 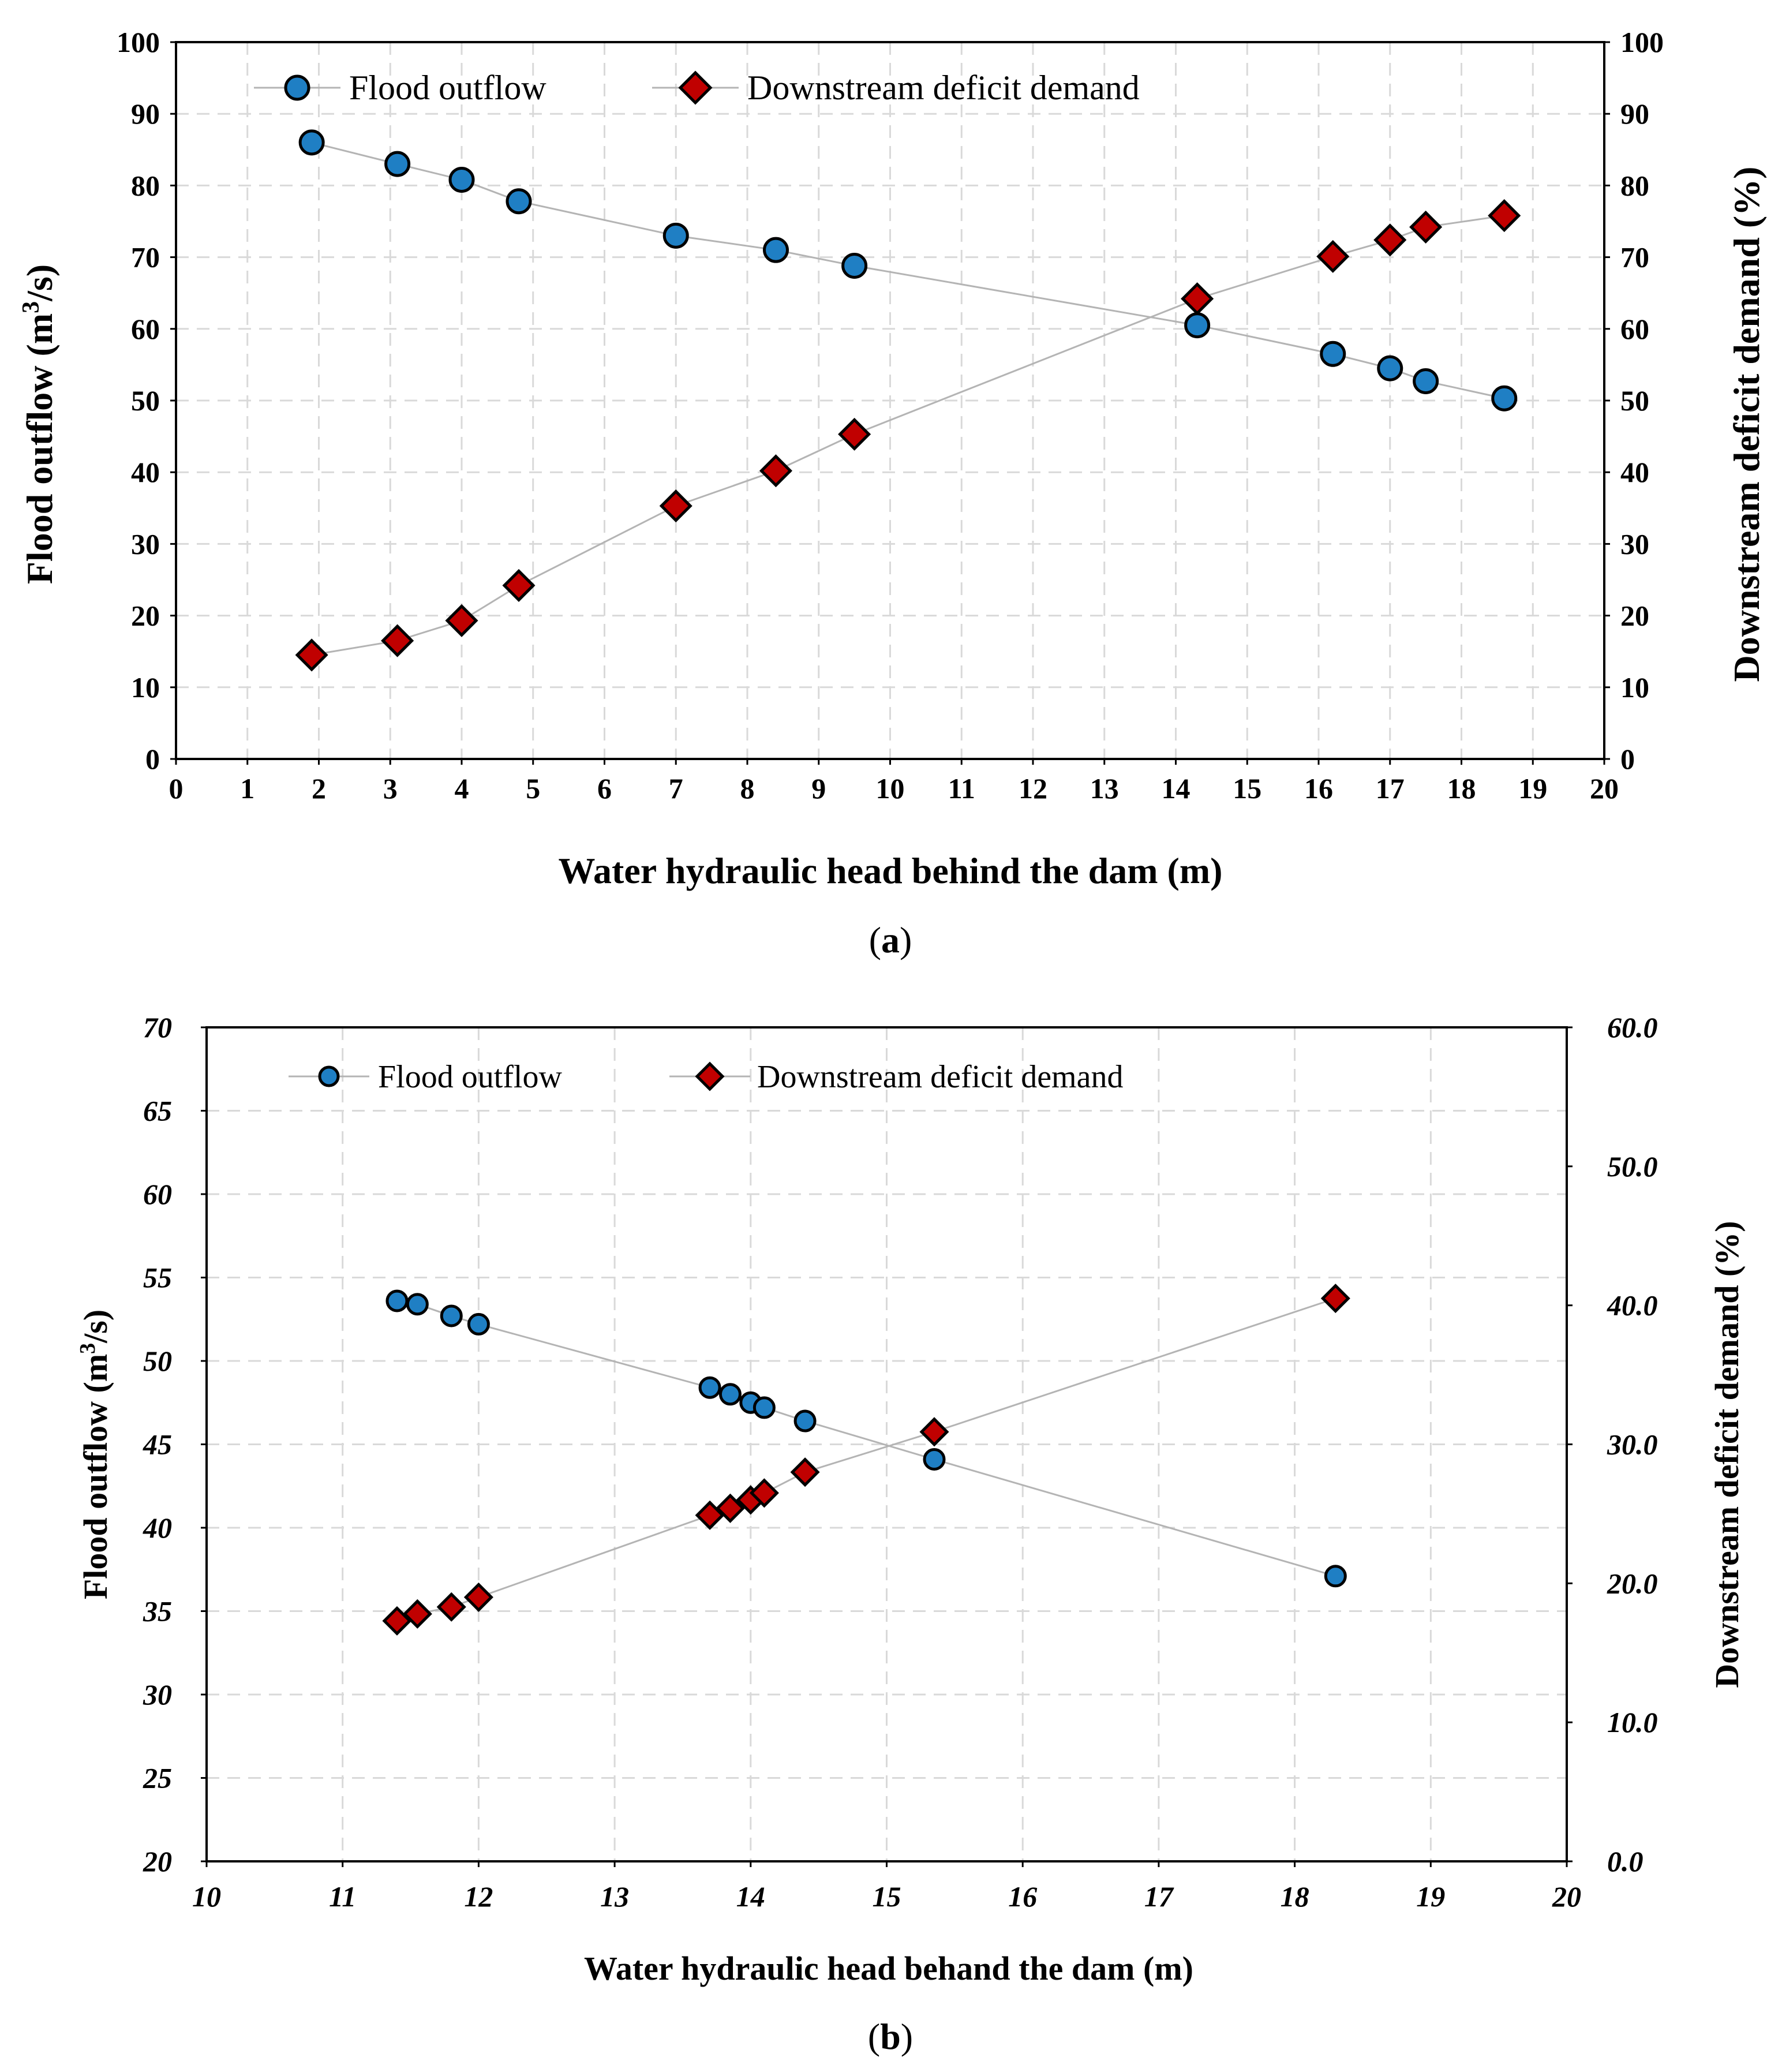 What do you see at coordinates (889, 1968) in the screenshot?
I see `panel-b-x-axis-title: Water hydraulic head behand the dam (m)` at bounding box center [889, 1968].